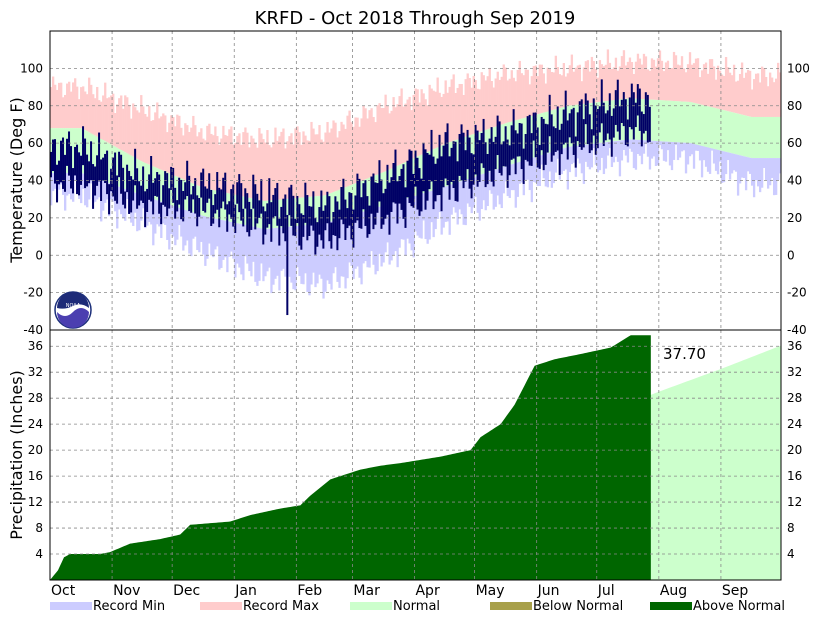 The height and width of the screenshot is (620, 830). What do you see at coordinates (794, 398) in the screenshot?
I see `precipitation-tick-right: 28` at bounding box center [794, 398].